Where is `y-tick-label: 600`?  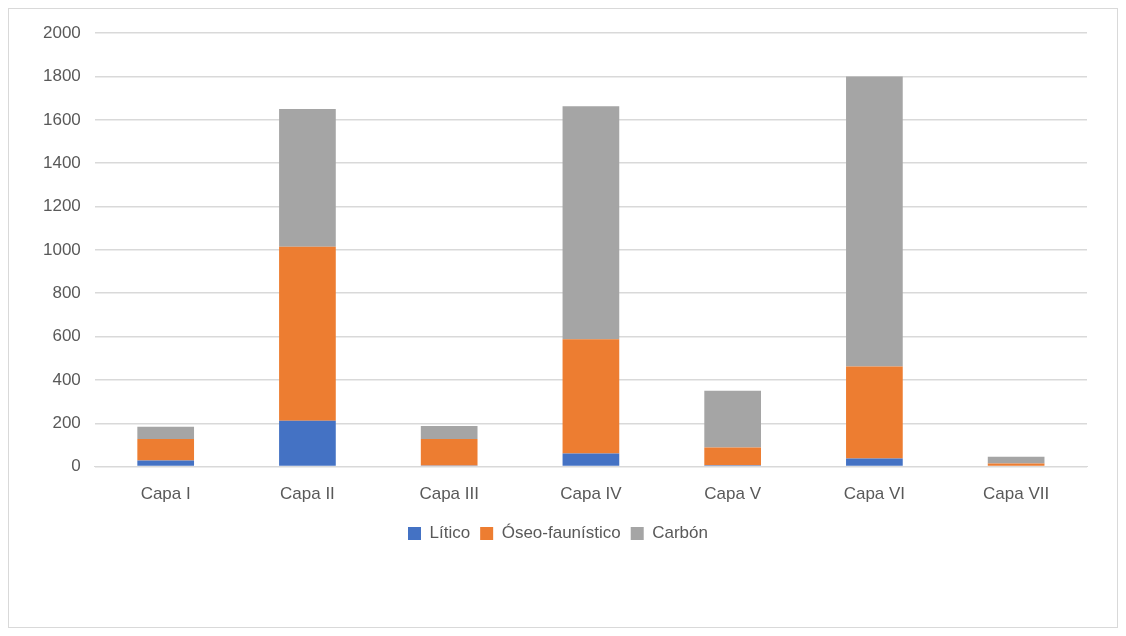 y-tick-label: 600 is located at coordinates (66, 336).